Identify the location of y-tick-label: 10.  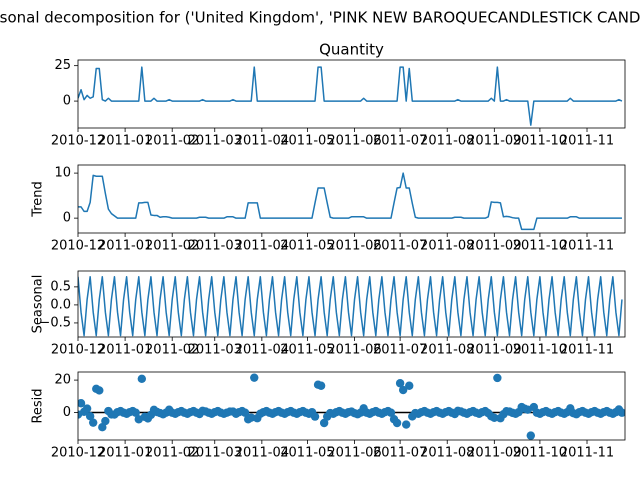
(62, 173).